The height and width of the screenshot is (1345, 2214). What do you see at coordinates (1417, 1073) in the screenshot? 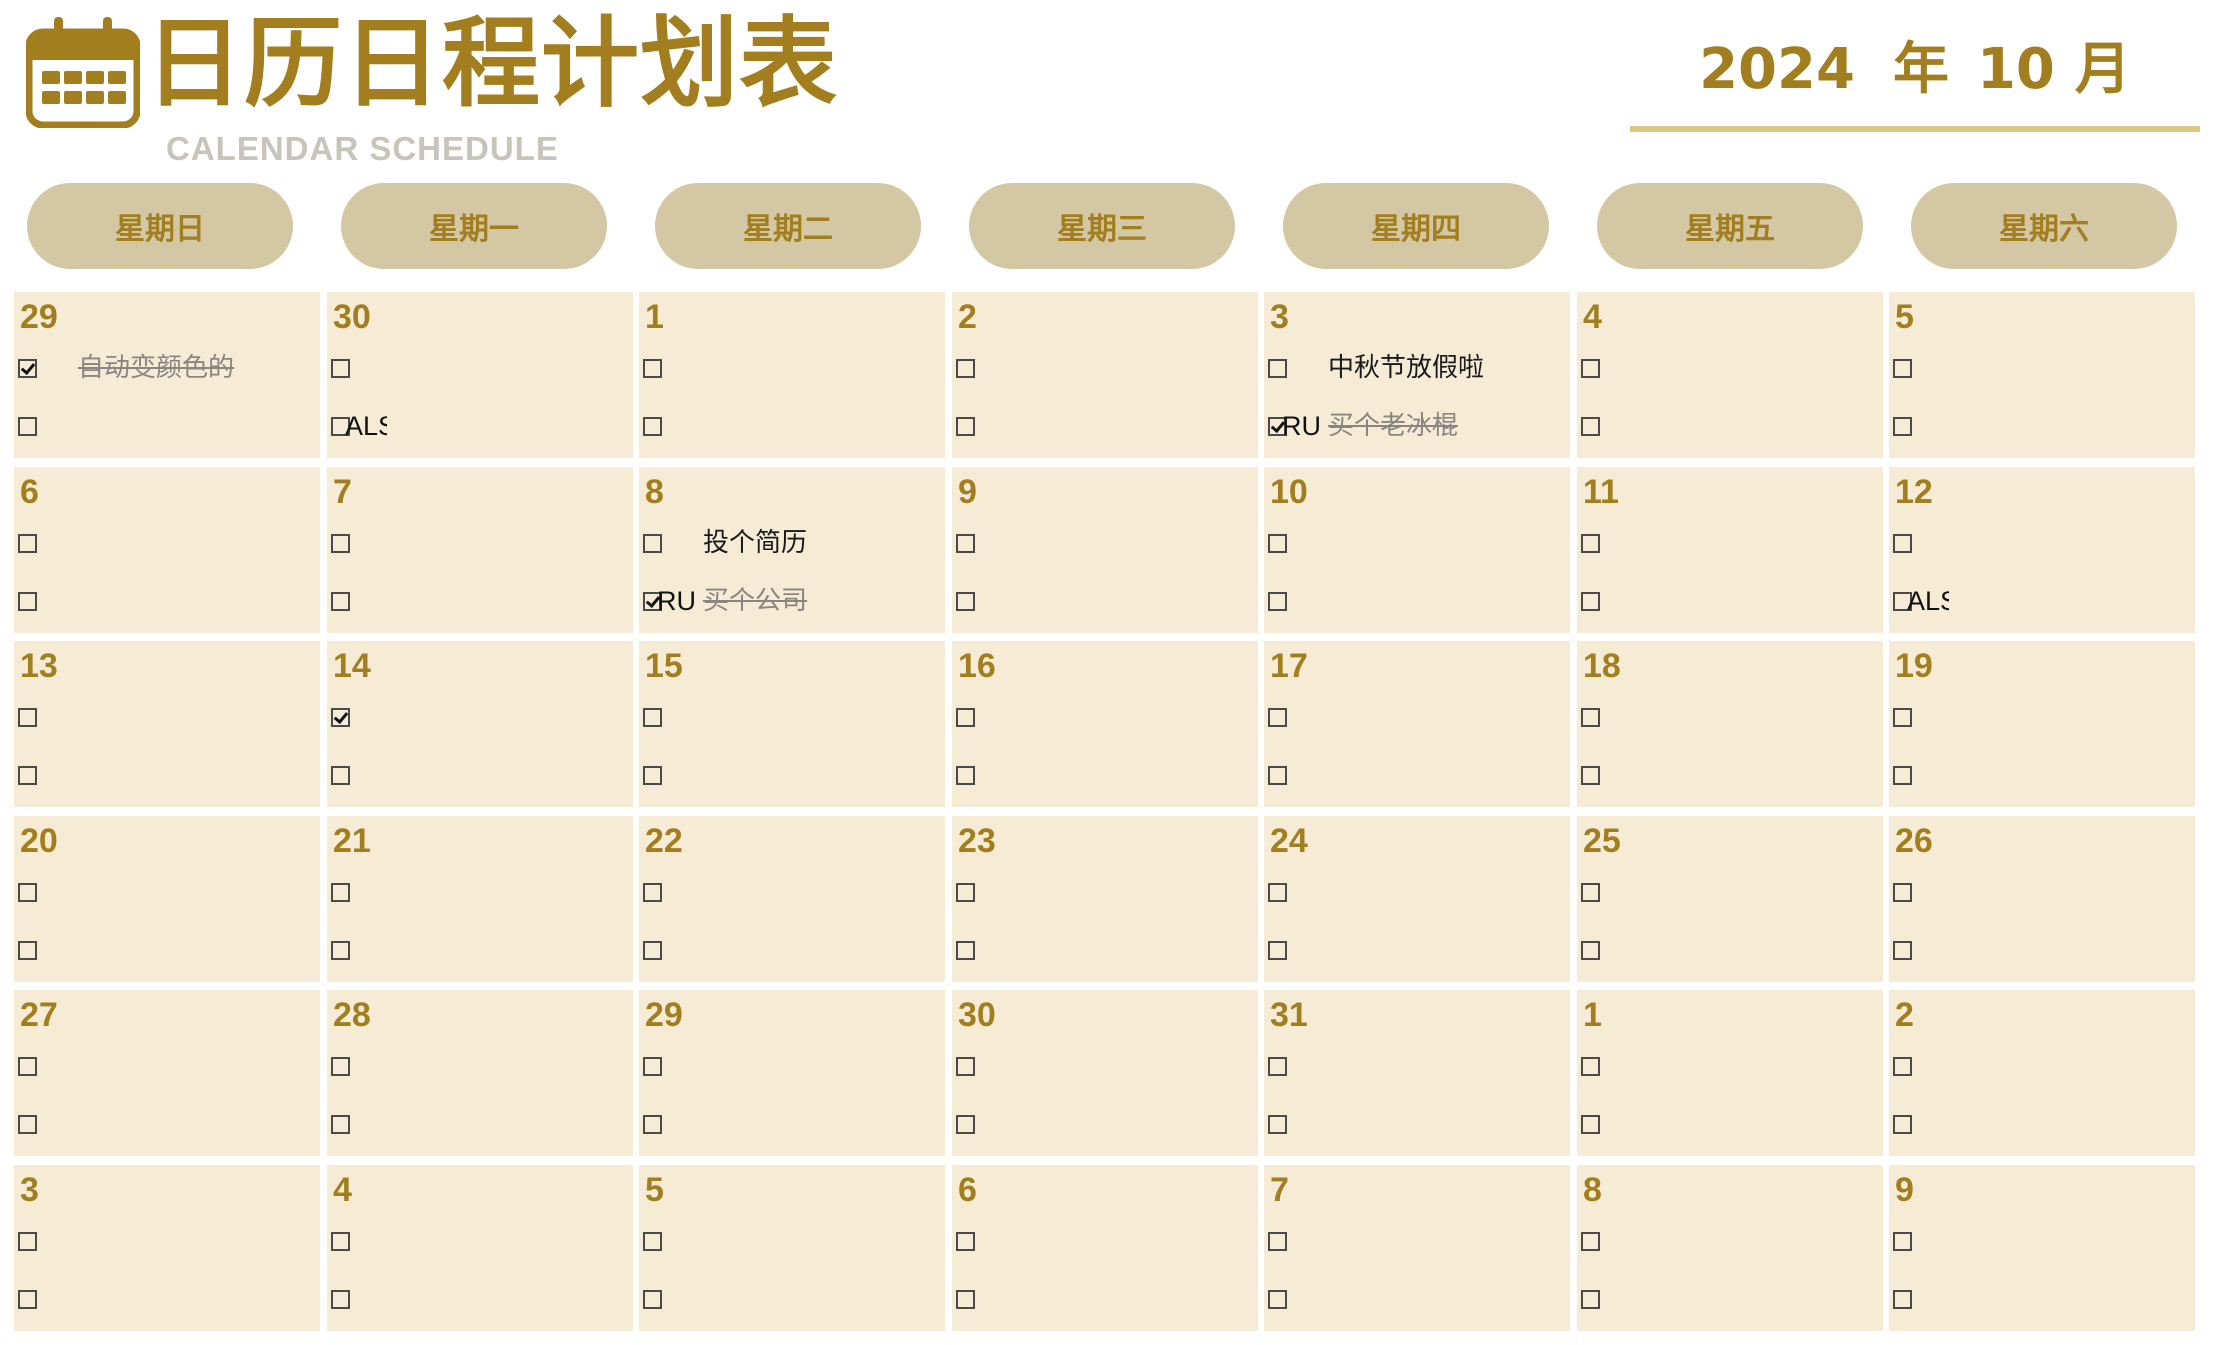
I see `day-cell: 31` at bounding box center [1417, 1073].